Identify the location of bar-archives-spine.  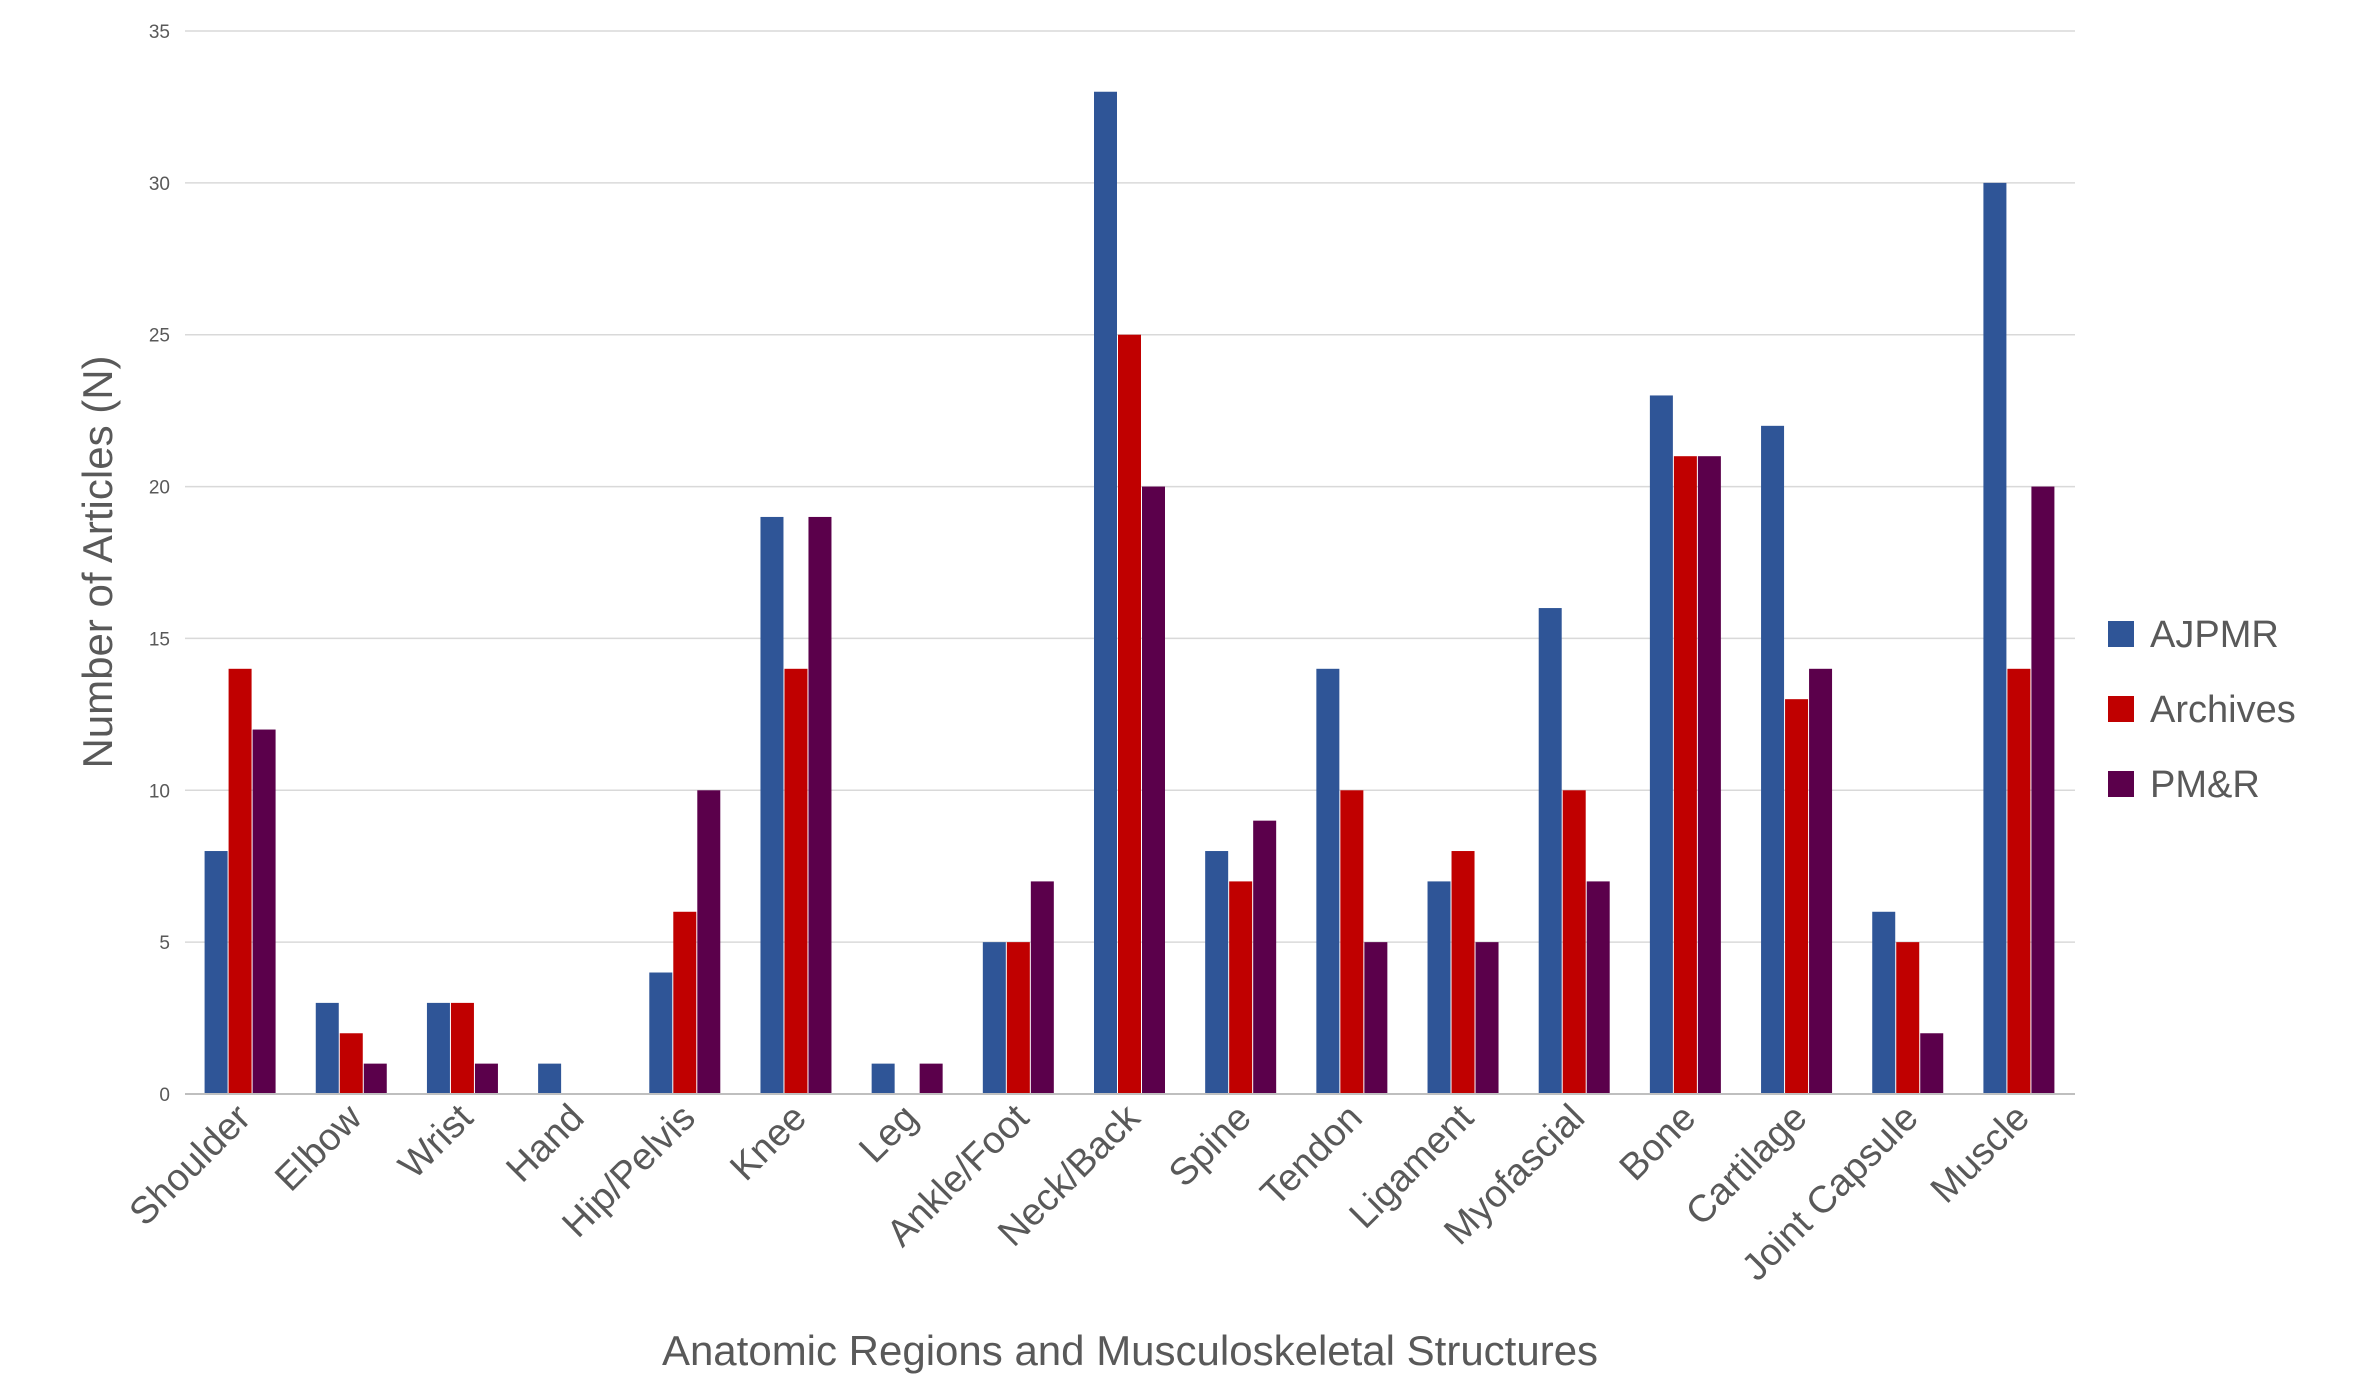
(1240, 987).